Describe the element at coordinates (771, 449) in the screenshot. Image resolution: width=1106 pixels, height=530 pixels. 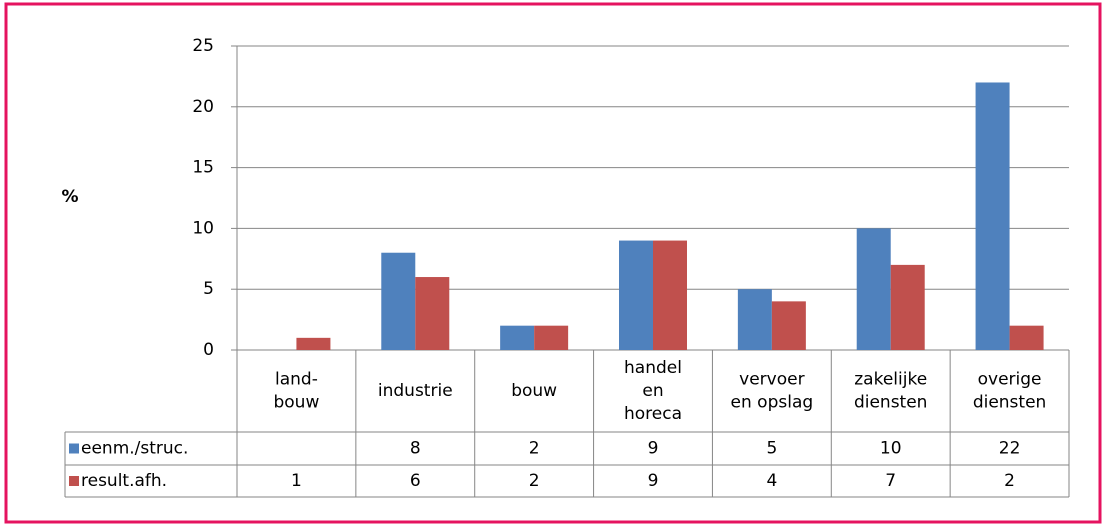
I see `table-value: 5` at that location.